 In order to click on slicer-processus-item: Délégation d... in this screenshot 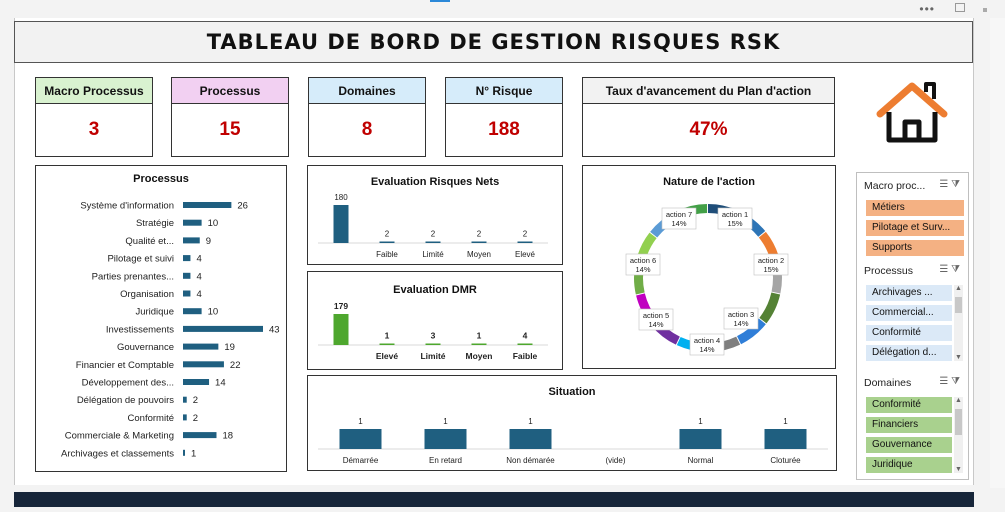, I will do `click(909, 353)`.